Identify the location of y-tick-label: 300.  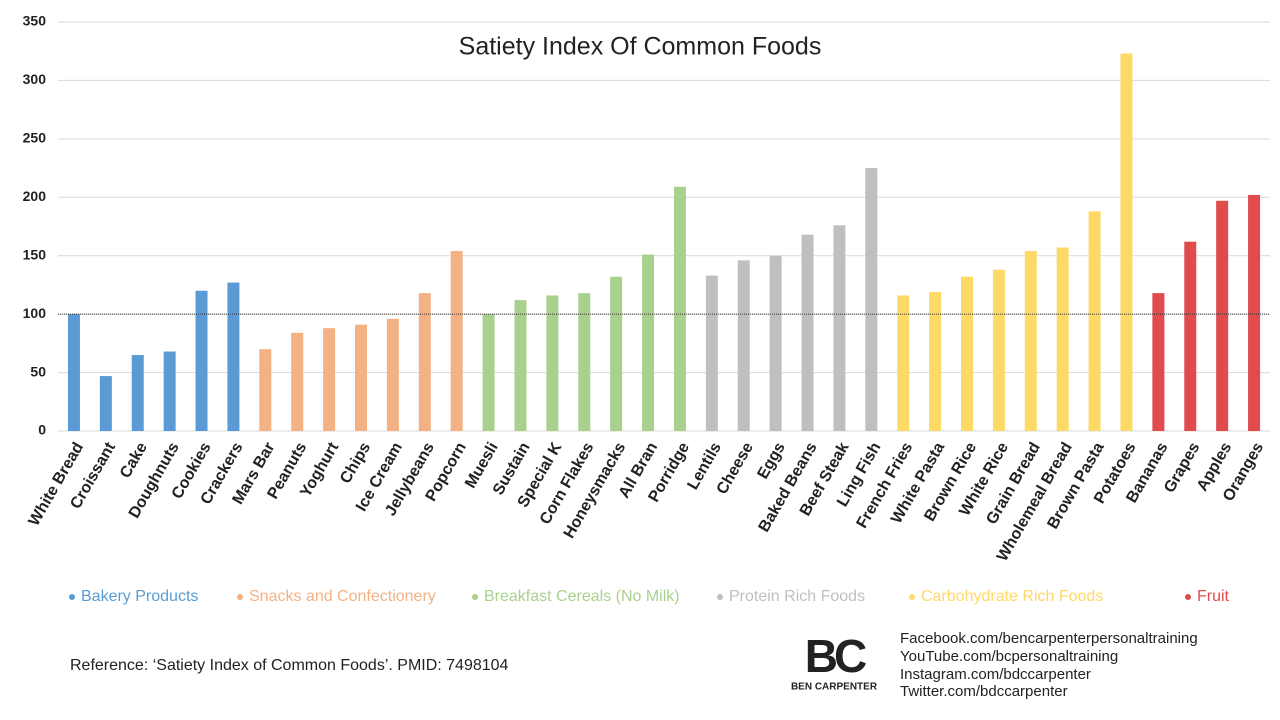
(35, 79).